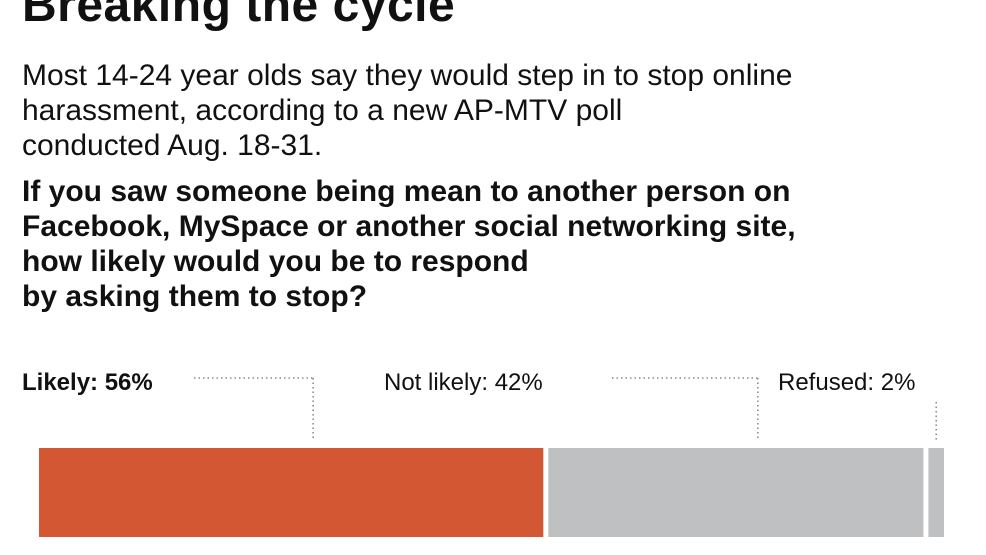 This screenshot has height=555, width=986. I want to click on question-line: by asking them to stop?, so click(195, 296).